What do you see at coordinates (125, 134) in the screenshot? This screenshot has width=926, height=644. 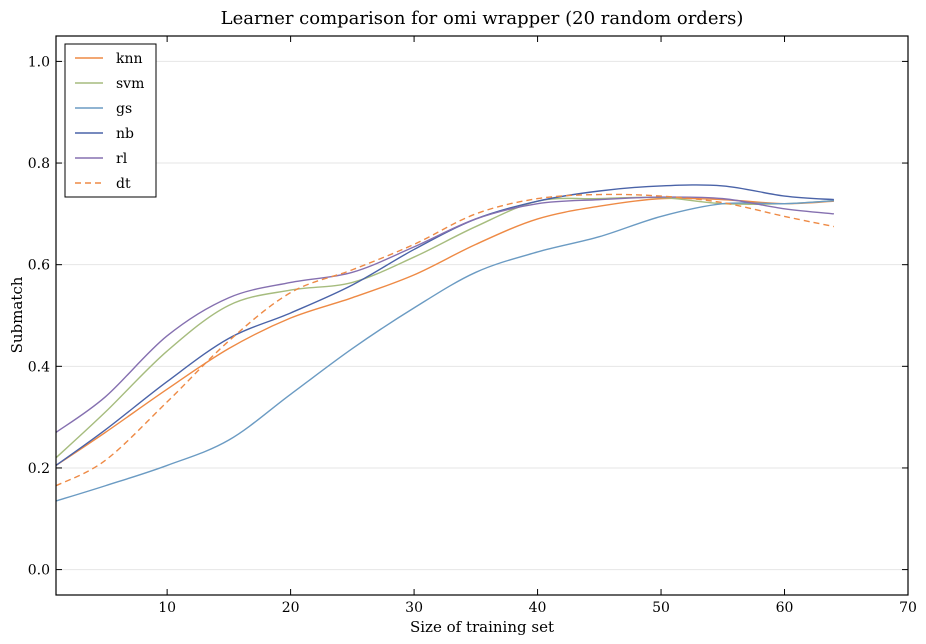 I see `legend-label-nb: nb` at bounding box center [125, 134].